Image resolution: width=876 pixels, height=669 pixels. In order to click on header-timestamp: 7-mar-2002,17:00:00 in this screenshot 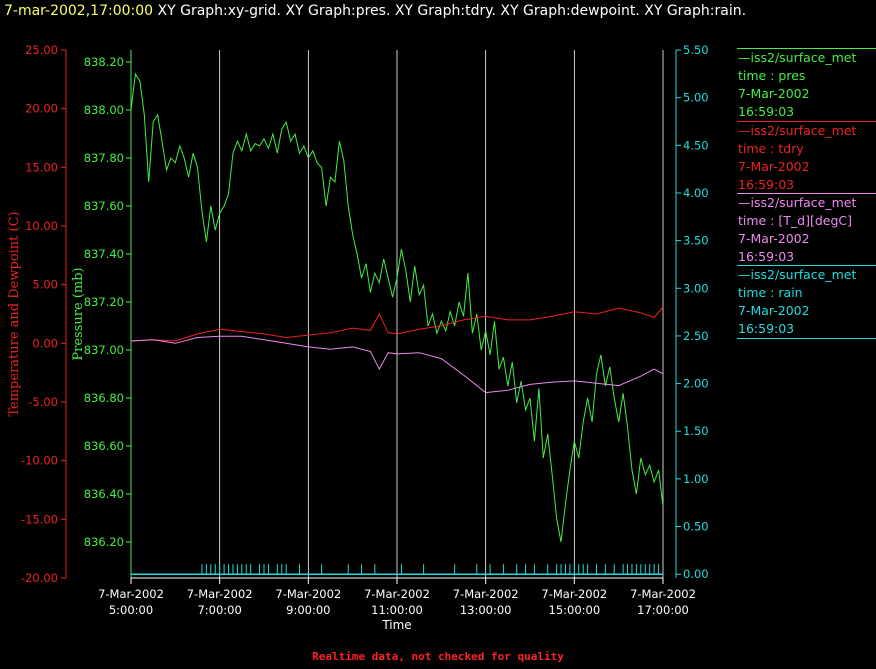, I will do `click(79, 11)`.